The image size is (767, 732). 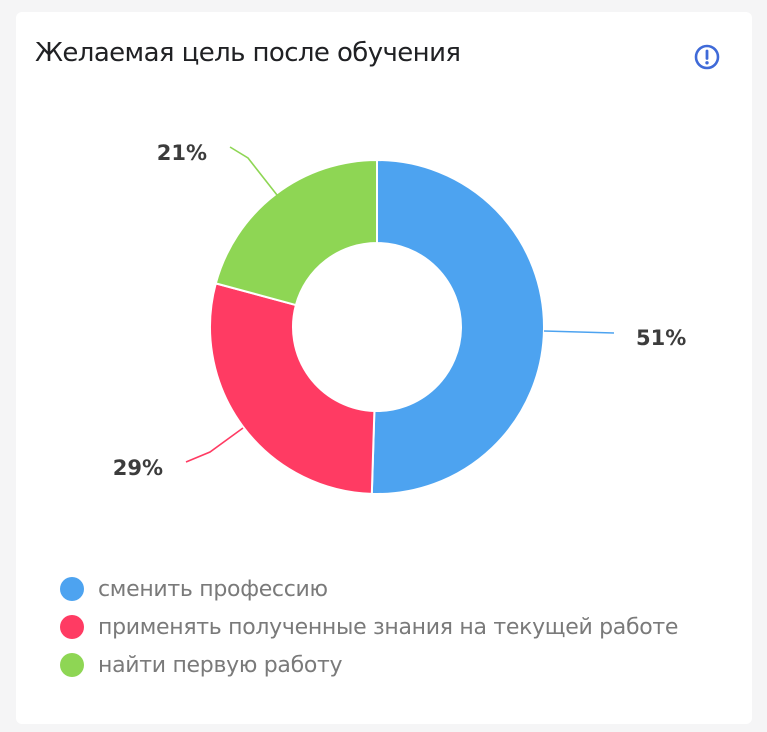 What do you see at coordinates (292, 388) in the screenshot?
I see `slice-apply-knowledge` at bounding box center [292, 388].